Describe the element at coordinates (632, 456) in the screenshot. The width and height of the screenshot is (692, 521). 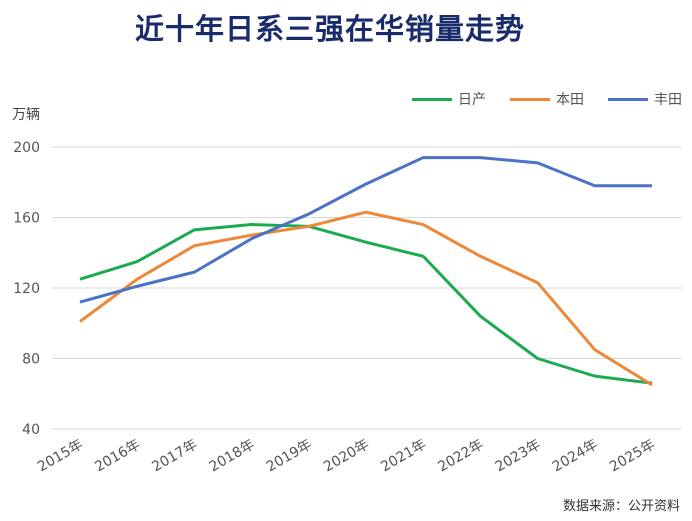
I see `x-tick-label: 2025年` at that location.